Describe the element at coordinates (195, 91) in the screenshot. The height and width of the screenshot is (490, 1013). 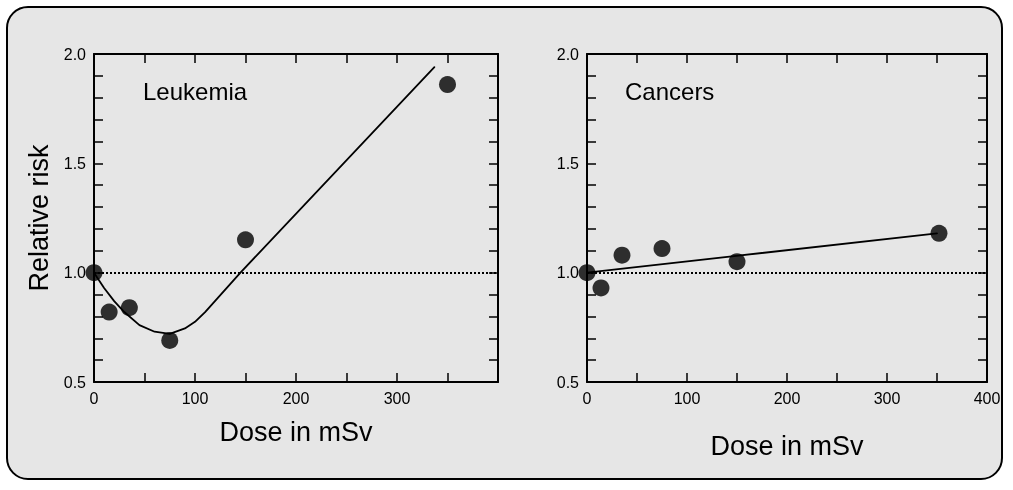
I see `text: Leukemia` at that location.